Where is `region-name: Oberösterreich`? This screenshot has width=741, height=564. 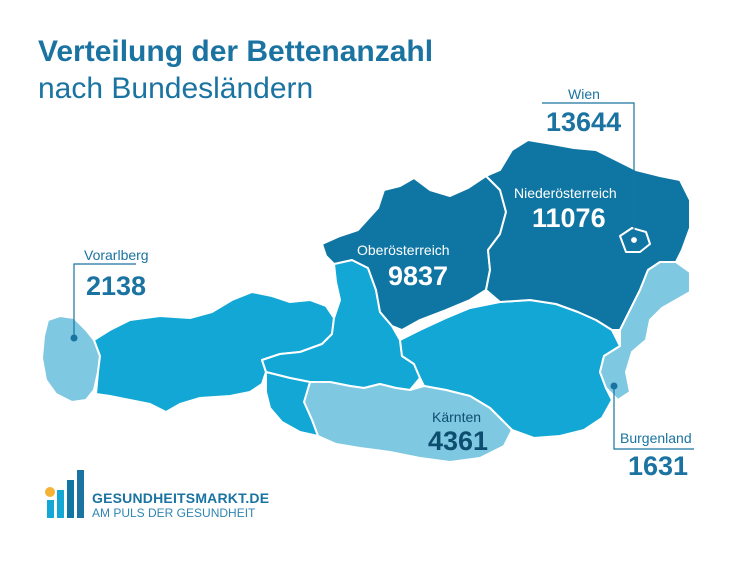
region-name: Oberösterreich is located at coordinates (403, 250).